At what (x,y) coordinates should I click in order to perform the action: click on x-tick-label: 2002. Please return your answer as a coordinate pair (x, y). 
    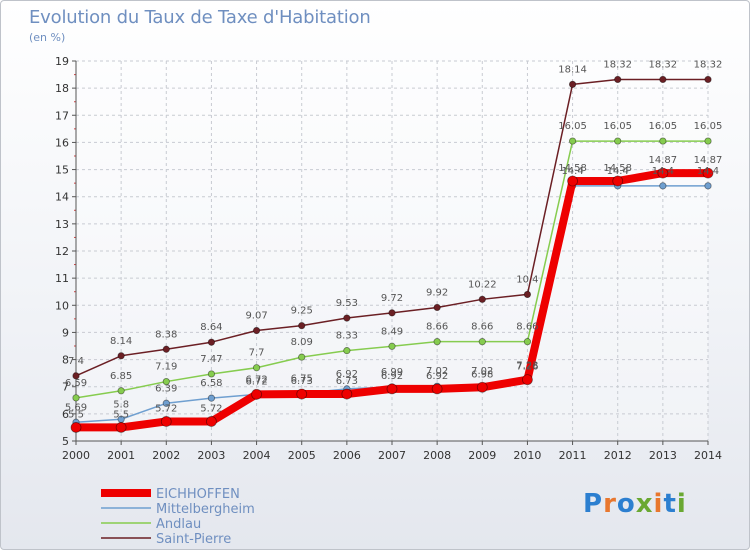
    Looking at the image, I should click on (166, 455).